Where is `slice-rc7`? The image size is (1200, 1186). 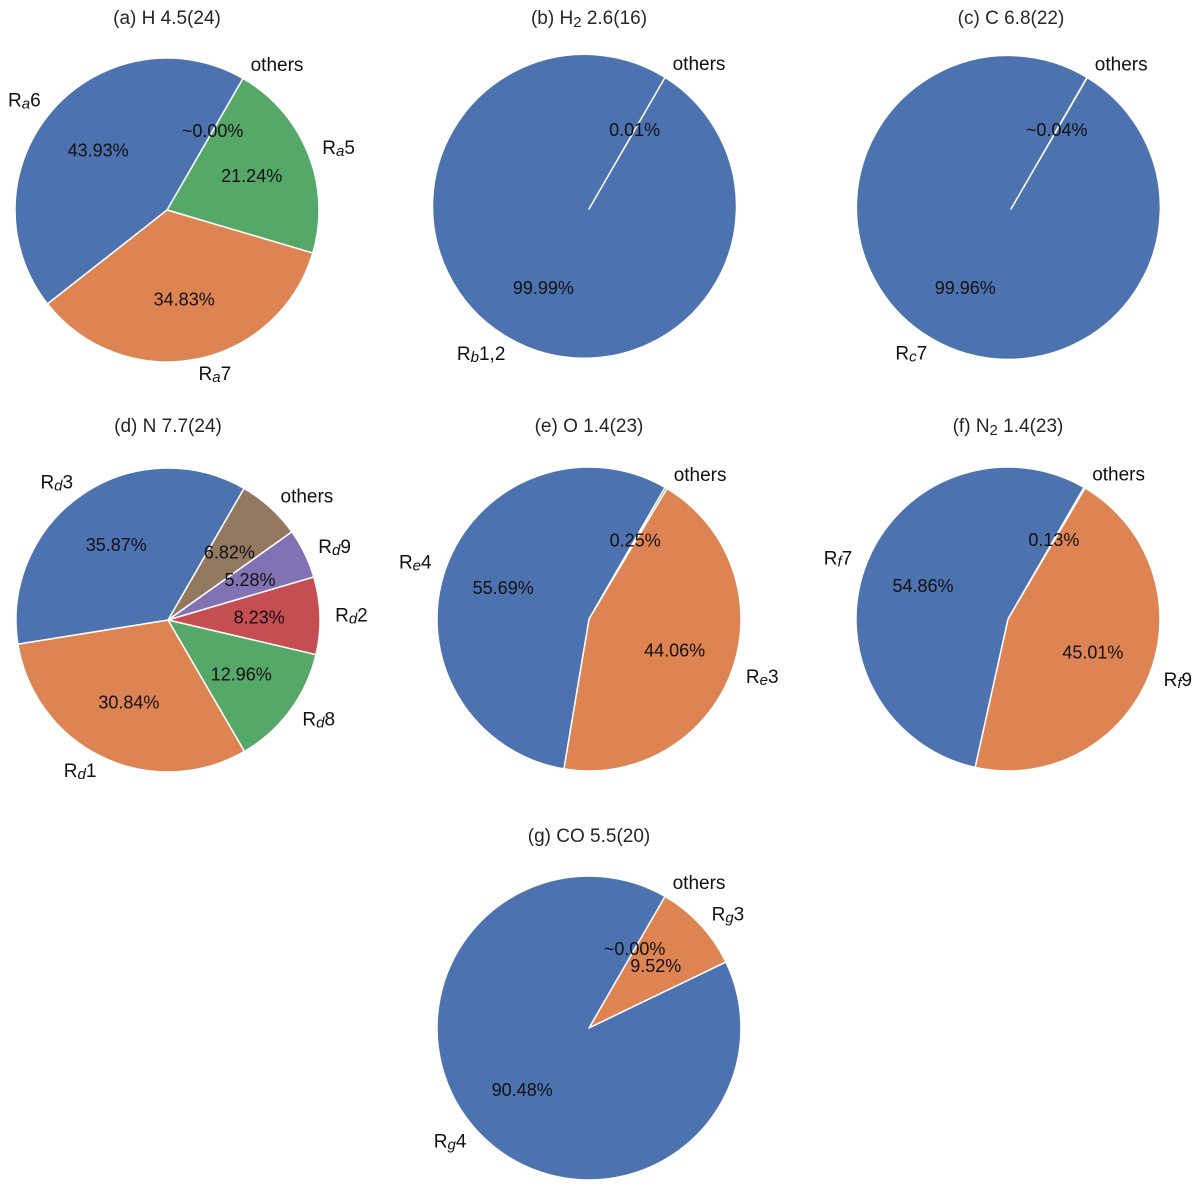
slice-rc7 is located at coordinates (1008, 207).